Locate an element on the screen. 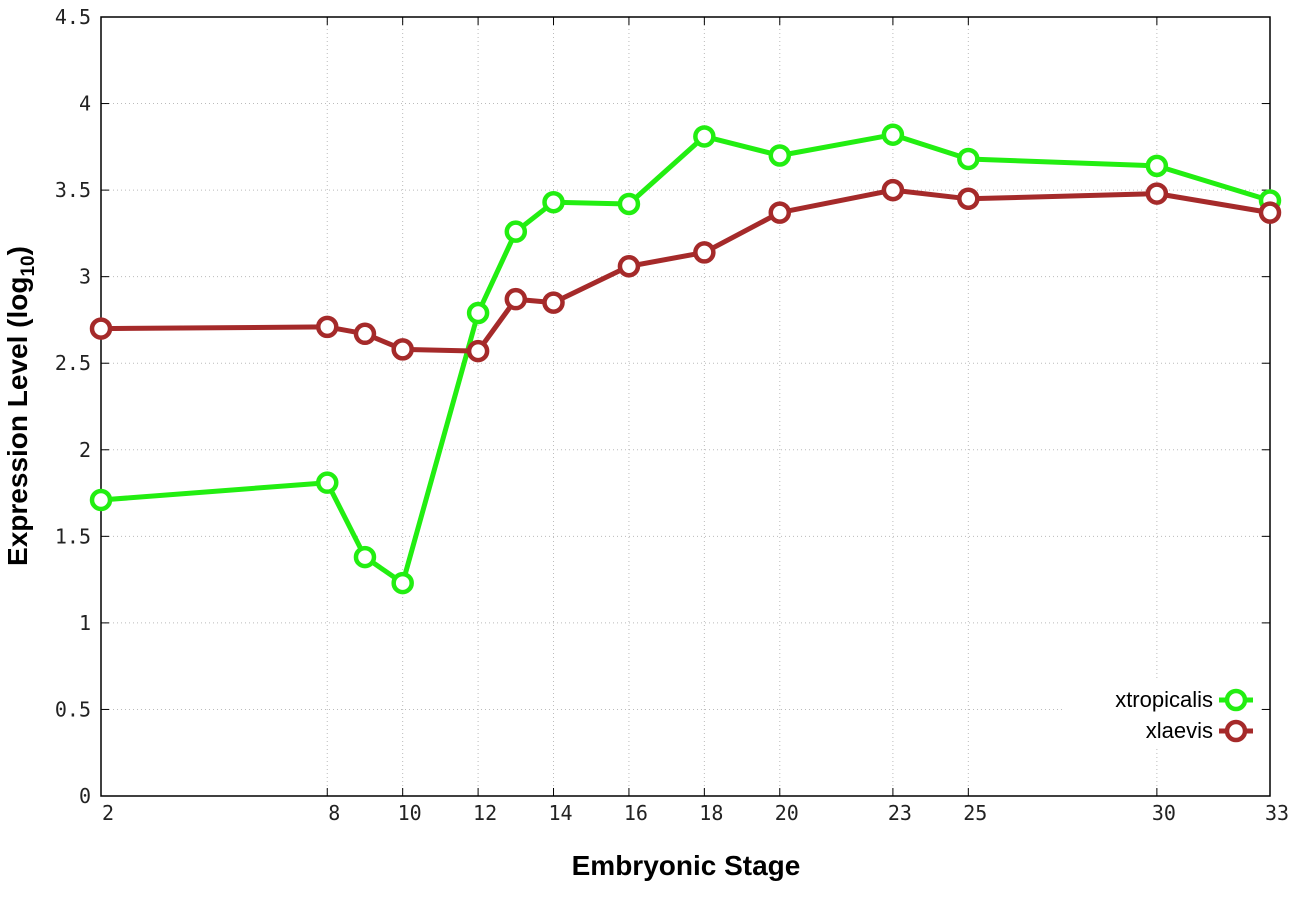 Image resolution: width=1296 pixels, height=907 pixels. y-axis-title: Expression Level (log10) is located at coordinates (20, 406).